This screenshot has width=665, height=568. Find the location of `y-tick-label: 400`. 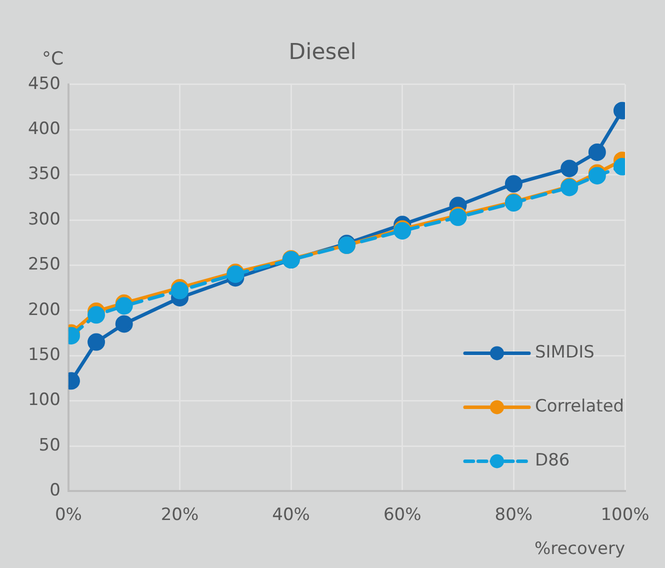

y-tick-label: 400 is located at coordinates (44, 129).